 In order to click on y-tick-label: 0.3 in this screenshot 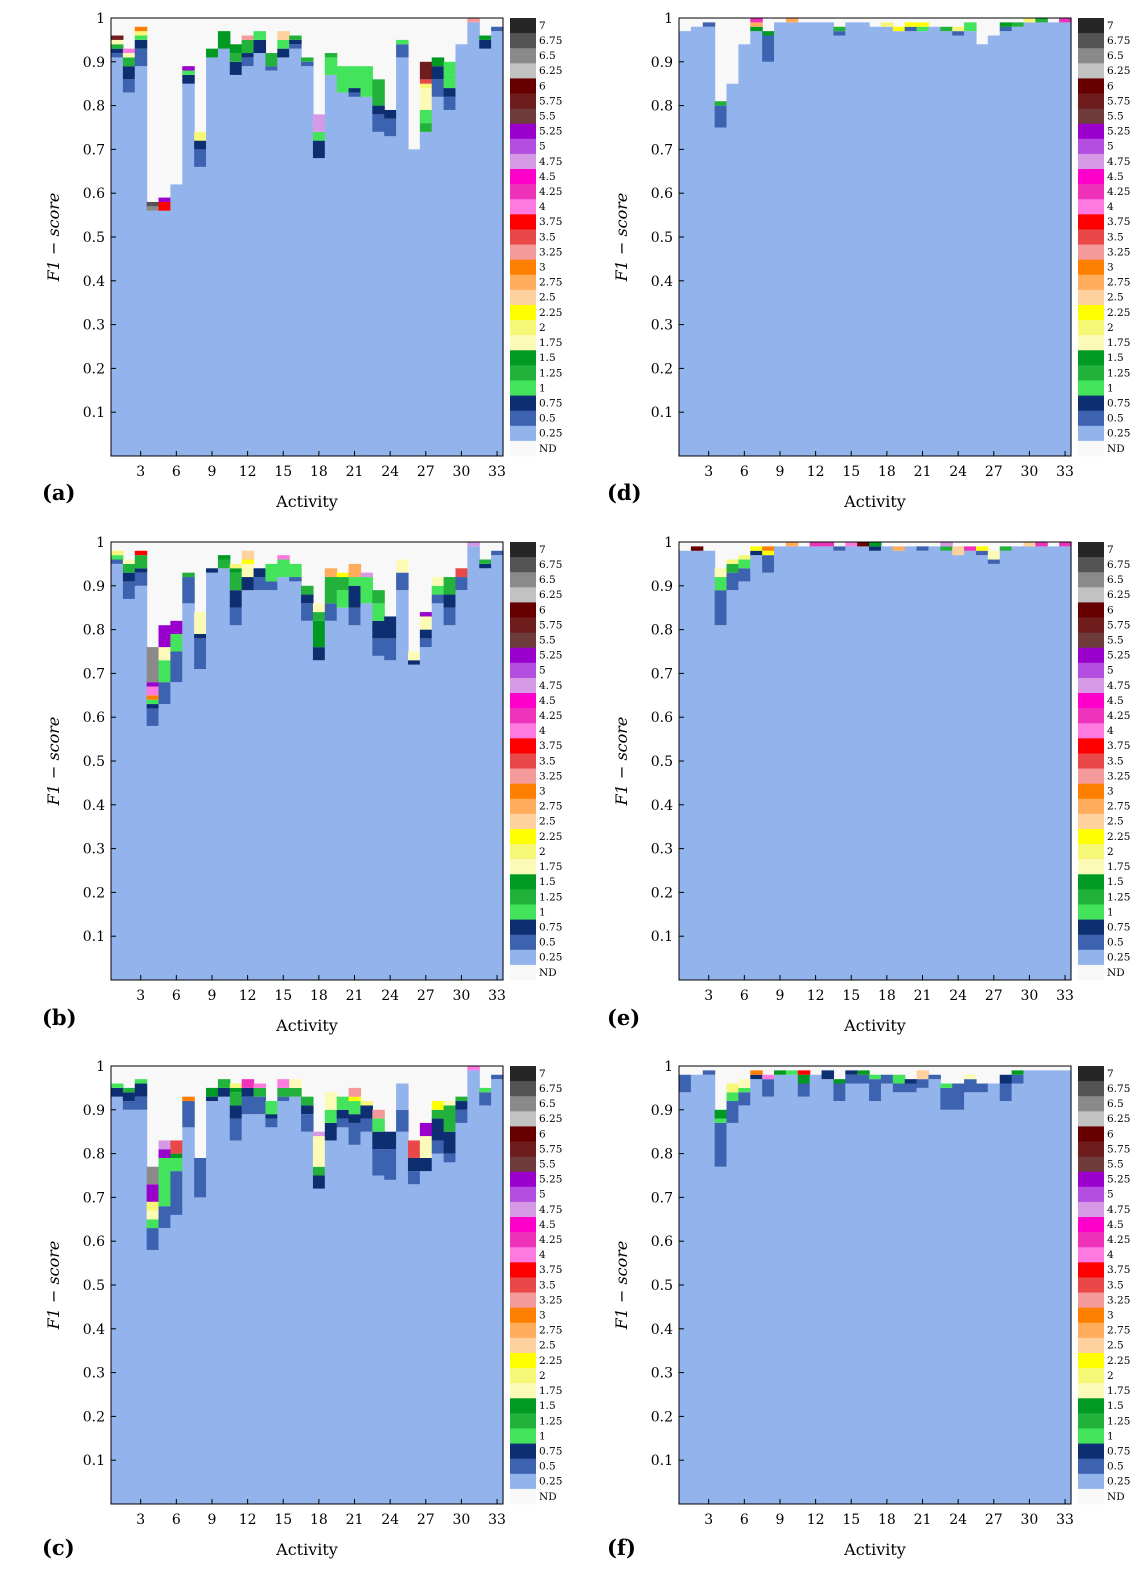, I will do `click(662, 850)`.